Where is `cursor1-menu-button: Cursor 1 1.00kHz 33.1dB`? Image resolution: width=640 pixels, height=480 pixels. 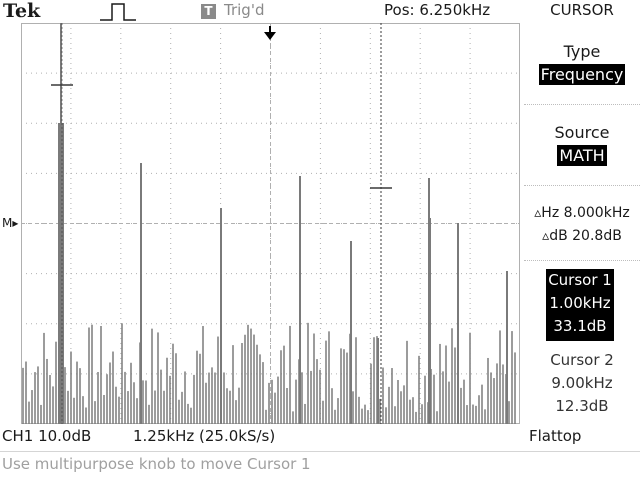 cursor1-menu-button: Cursor 1 1.00kHz 33.1dB is located at coordinates (580, 305).